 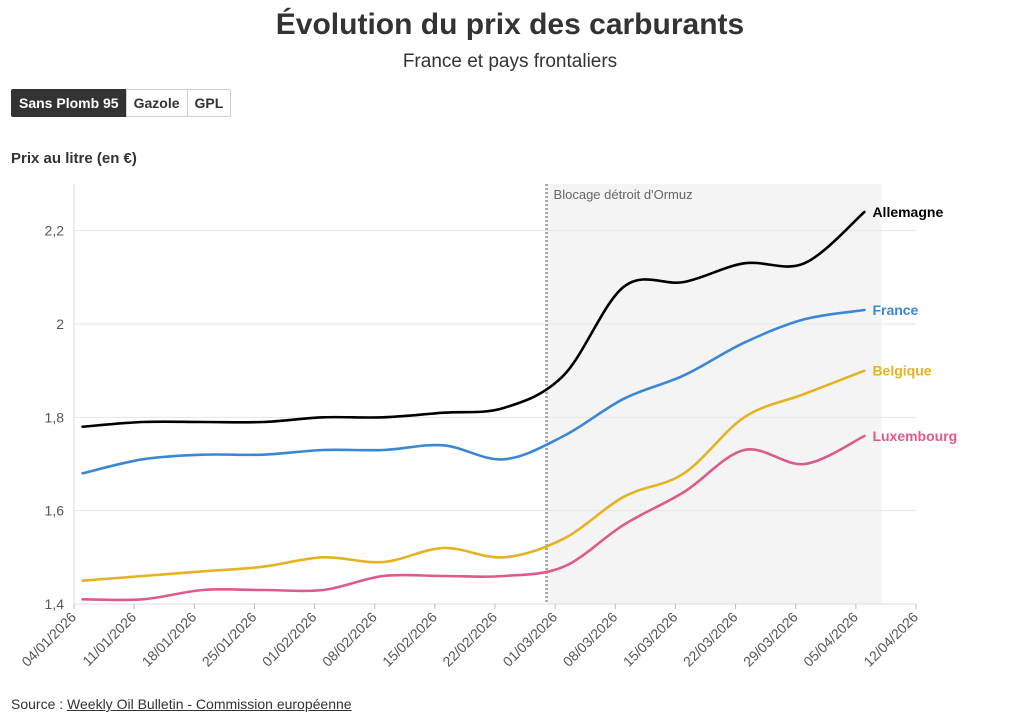 What do you see at coordinates (55, 511) in the screenshot?
I see `y-tick-label: 1,6` at bounding box center [55, 511].